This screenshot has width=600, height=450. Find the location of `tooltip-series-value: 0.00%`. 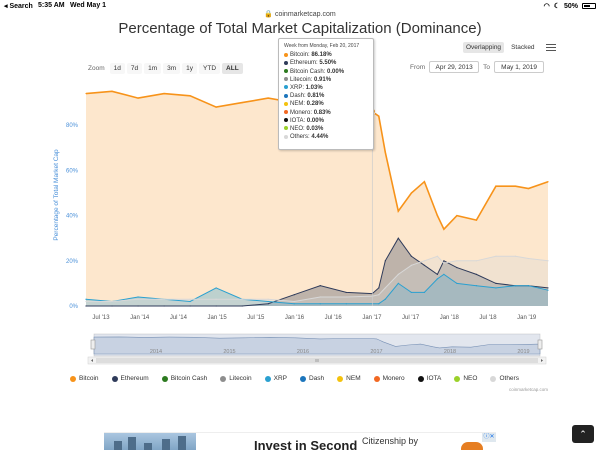

tooltip-series-value: 0.00% is located at coordinates (336, 71).